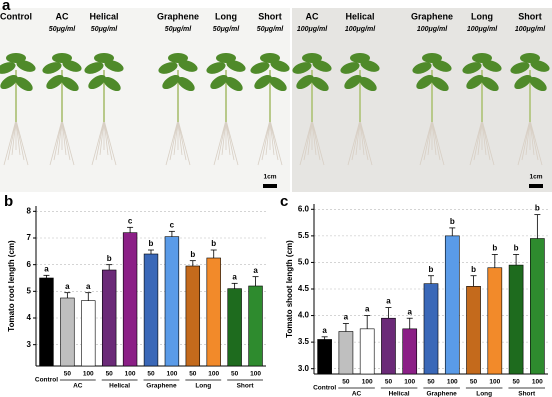  I want to click on scale-bar, so click(270, 186).